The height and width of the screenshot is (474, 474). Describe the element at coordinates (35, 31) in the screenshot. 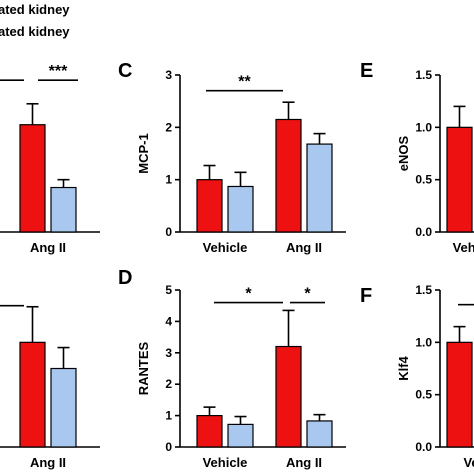

I see `legend-entry-1: ated kidney` at that location.